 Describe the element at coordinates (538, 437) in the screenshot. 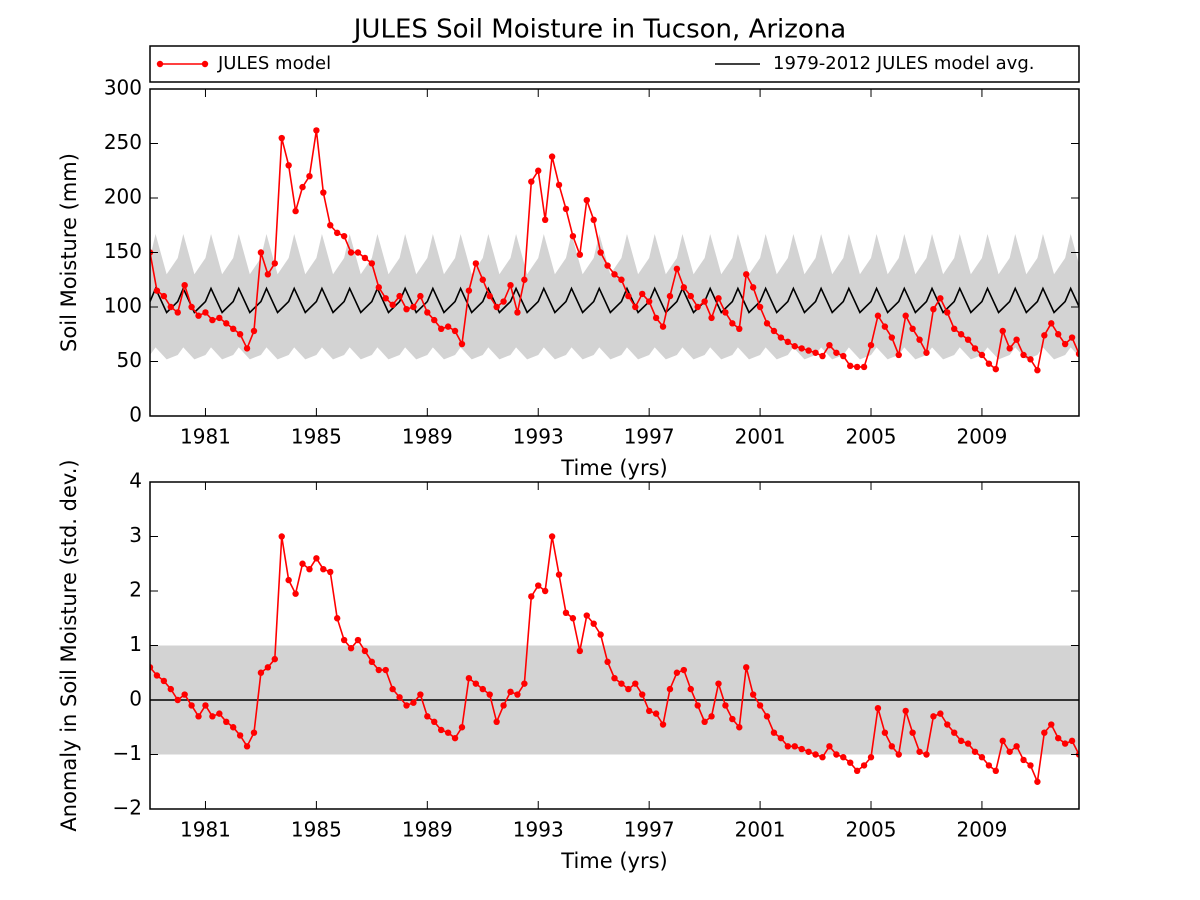

I see `x-tick-label: 1993` at that location.